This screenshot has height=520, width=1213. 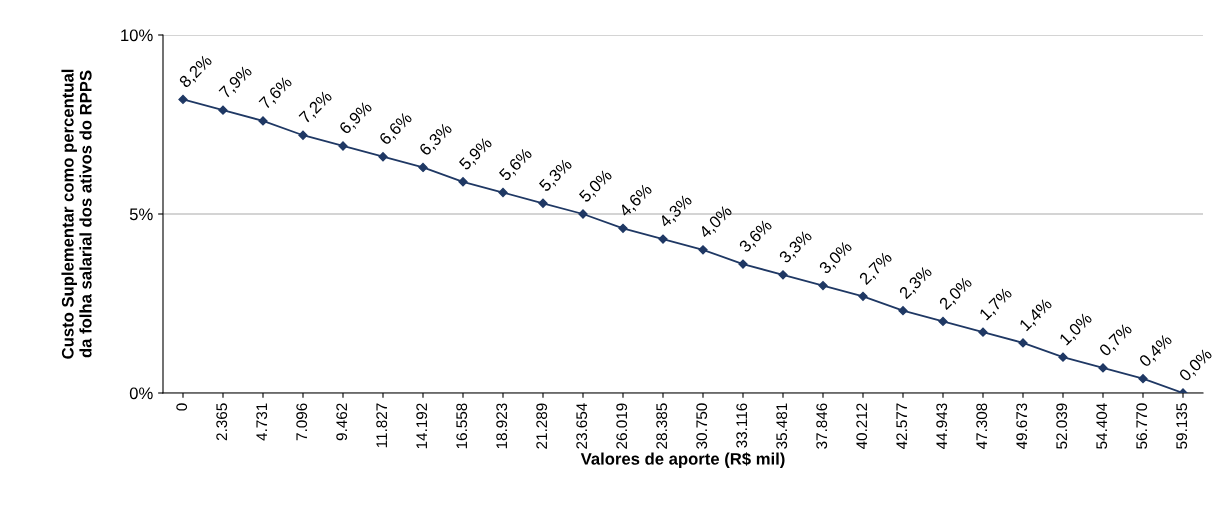 What do you see at coordinates (141, 393) in the screenshot?
I see `y-tick-label: 0%` at bounding box center [141, 393].